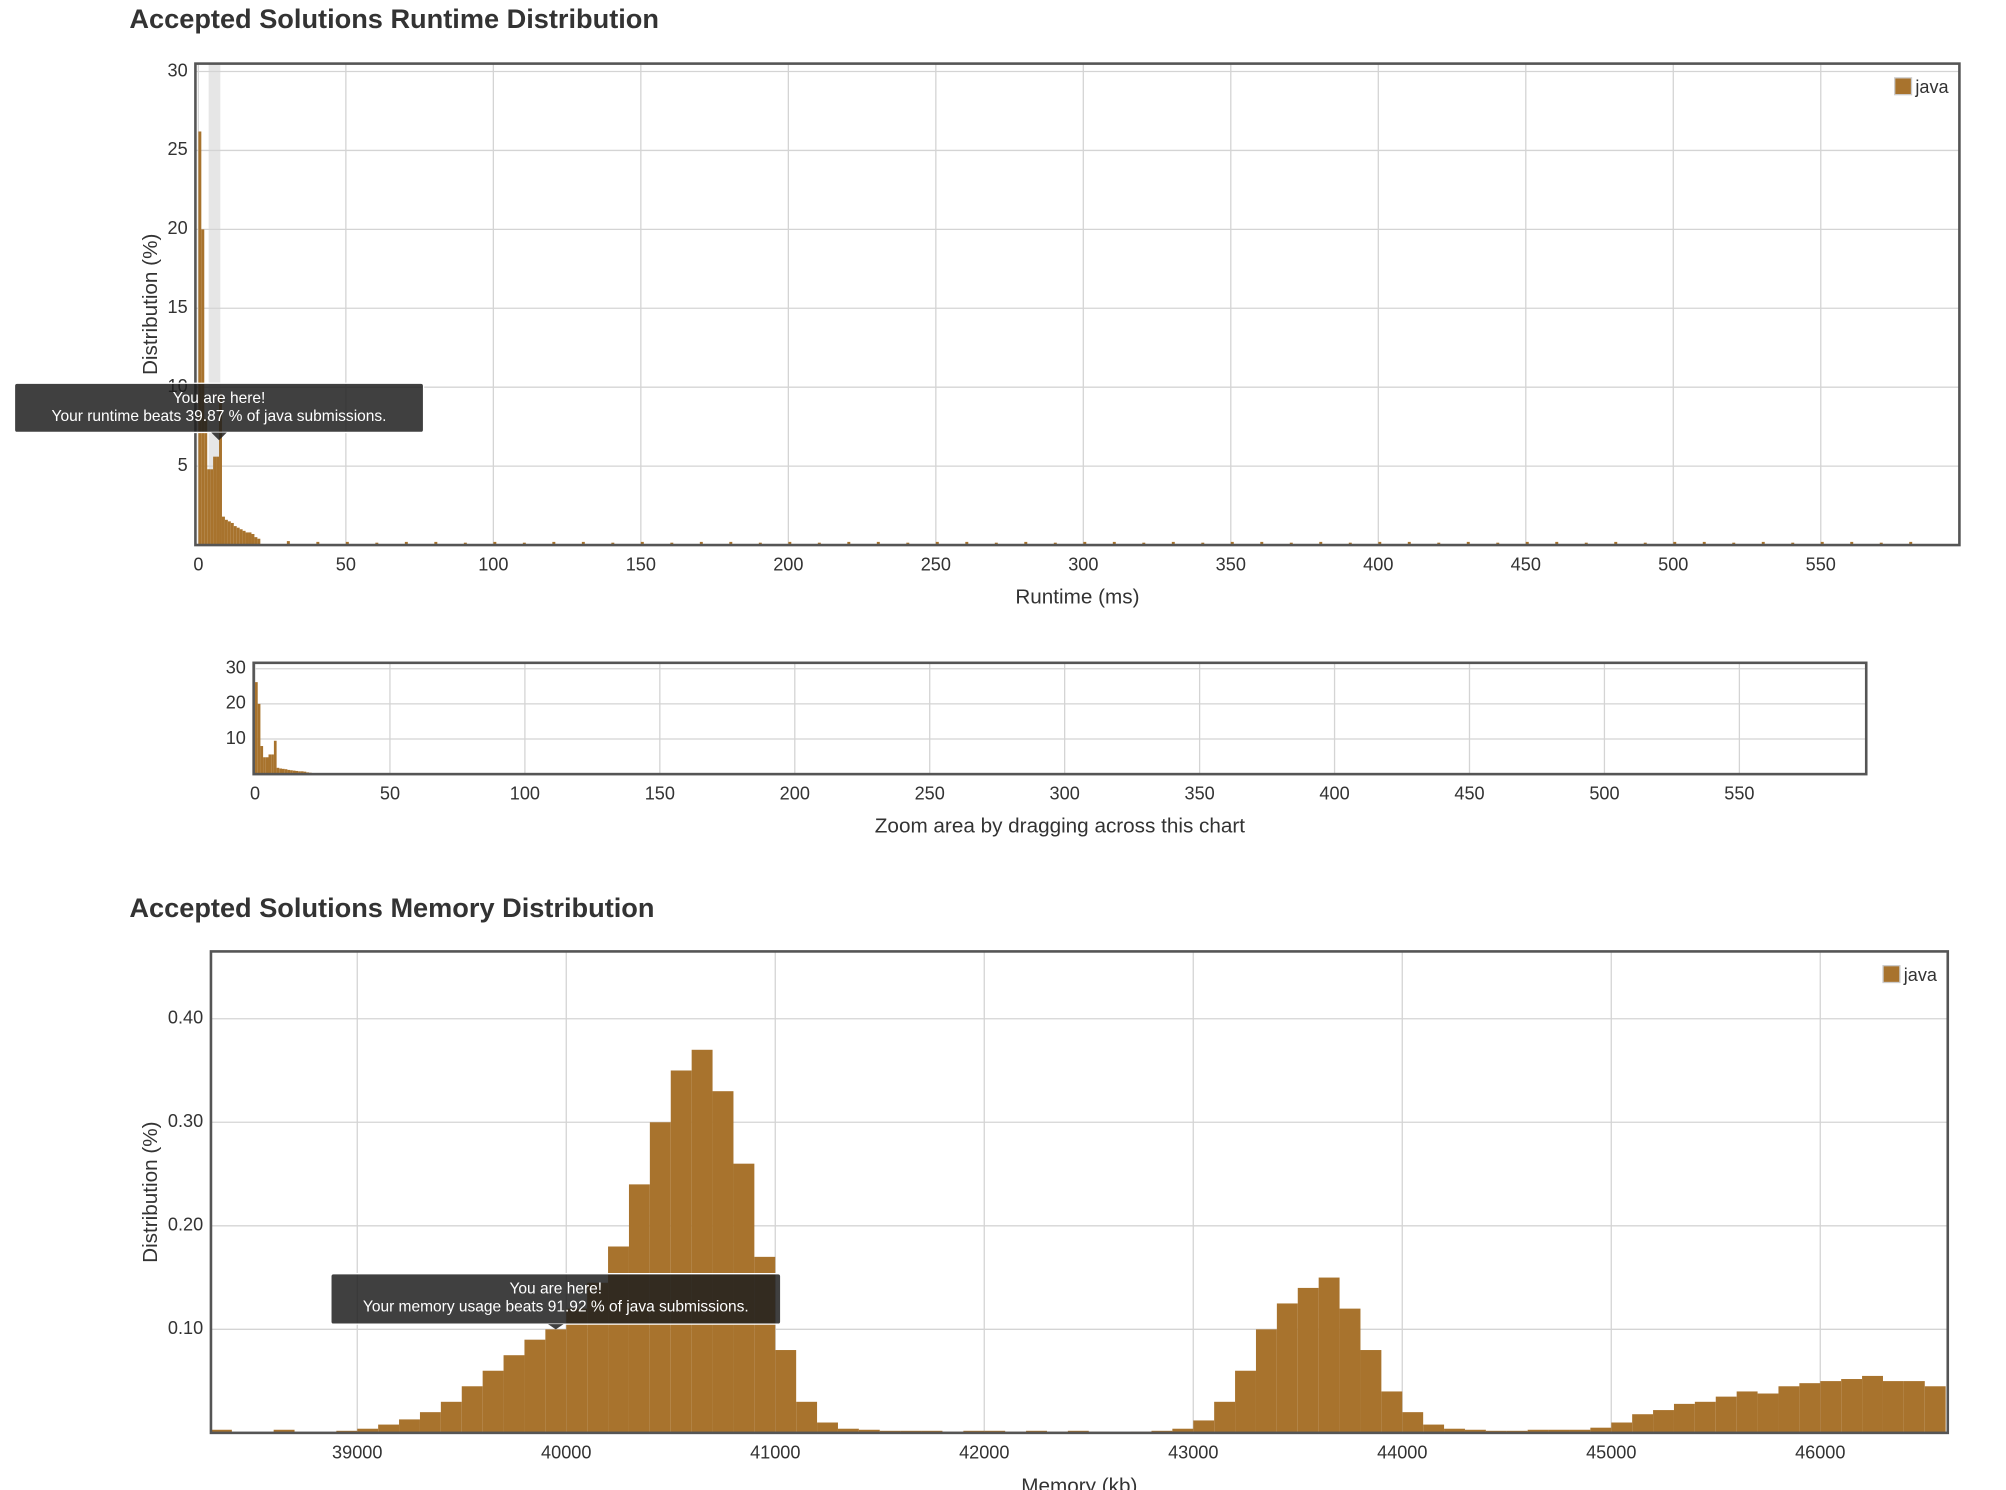 The image size is (2006, 1490). Describe the element at coordinates (556, 1288) in the screenshot. I see `tooltip-title: You are here!` at that location.